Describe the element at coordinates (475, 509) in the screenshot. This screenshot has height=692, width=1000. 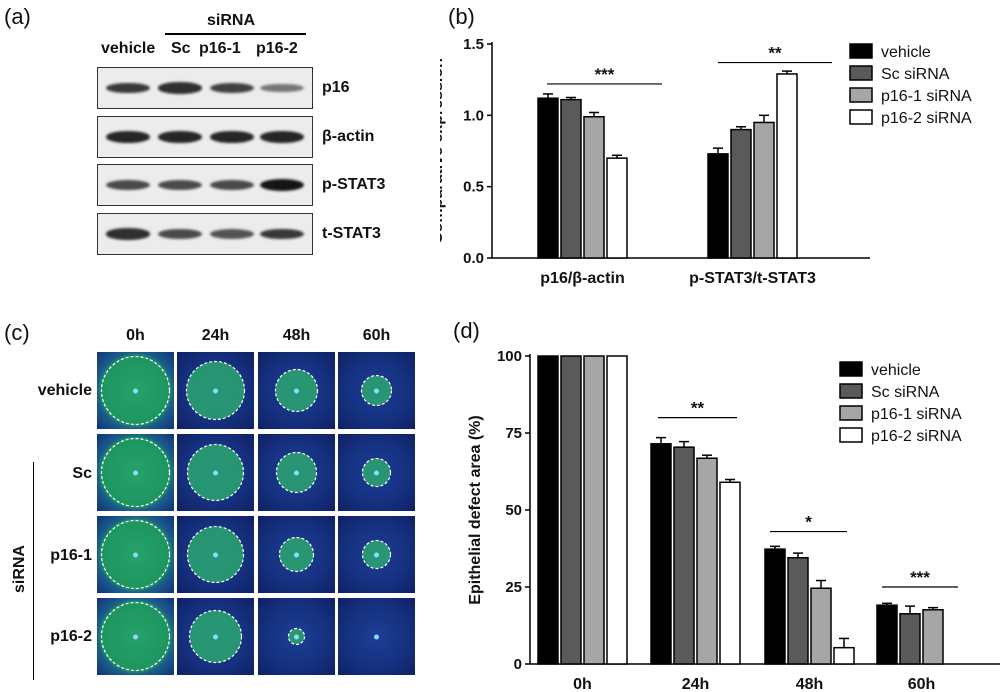
I see `y-axis-label: Epithelial defect area (%)` at that location.